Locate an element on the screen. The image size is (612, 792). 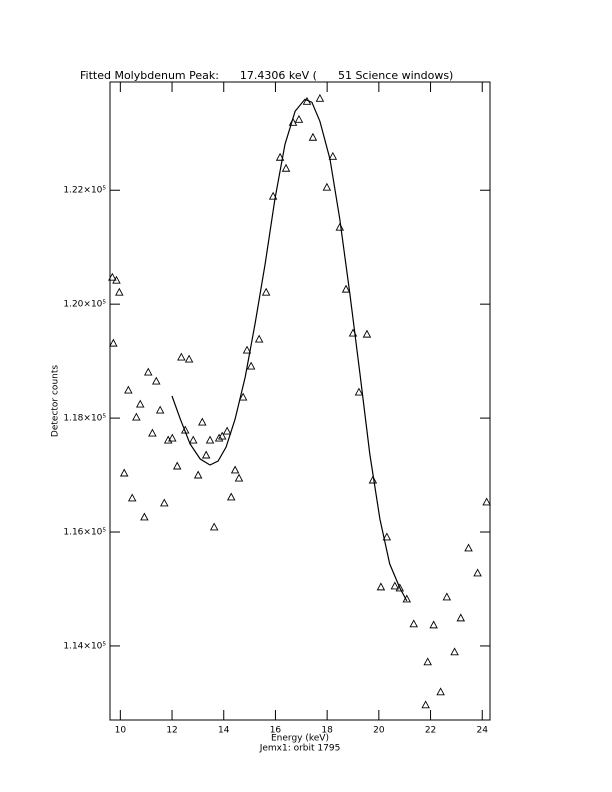
subtitle: Jemx1: orbit 1795 is located at coordinates (300, 749).